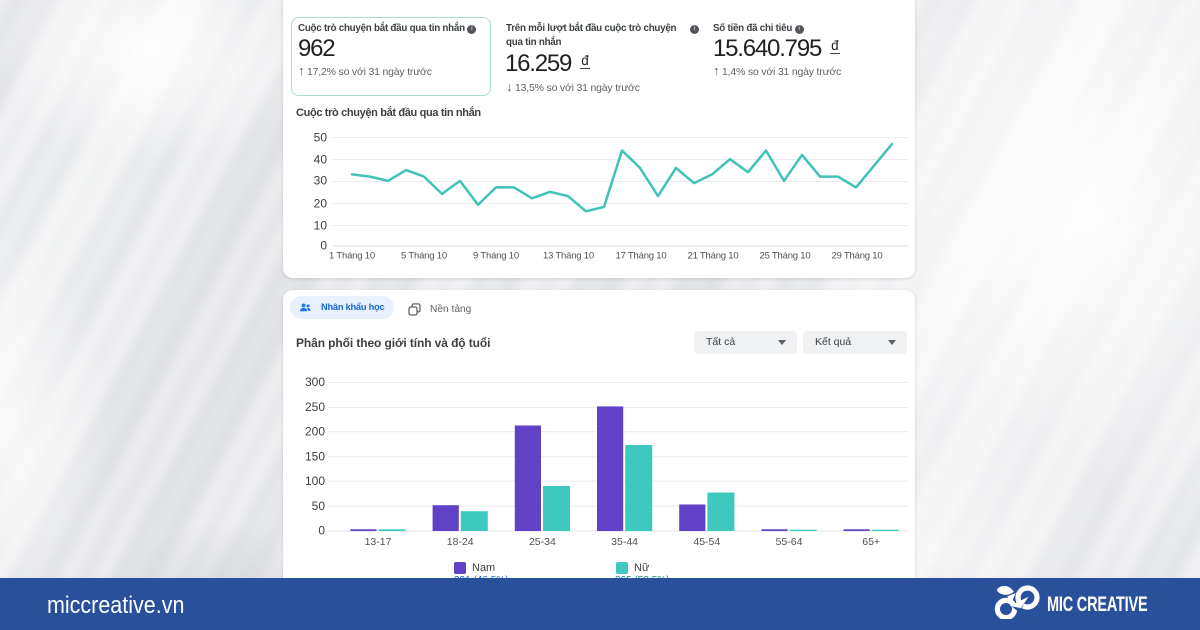 Image resolution: width=1200 pixels, height=630 pixels. What do you see at coordinates (496, 256) in the screenshot?
I see `svg-text: 9 Tháng 10` at bounding box center [496, 256].